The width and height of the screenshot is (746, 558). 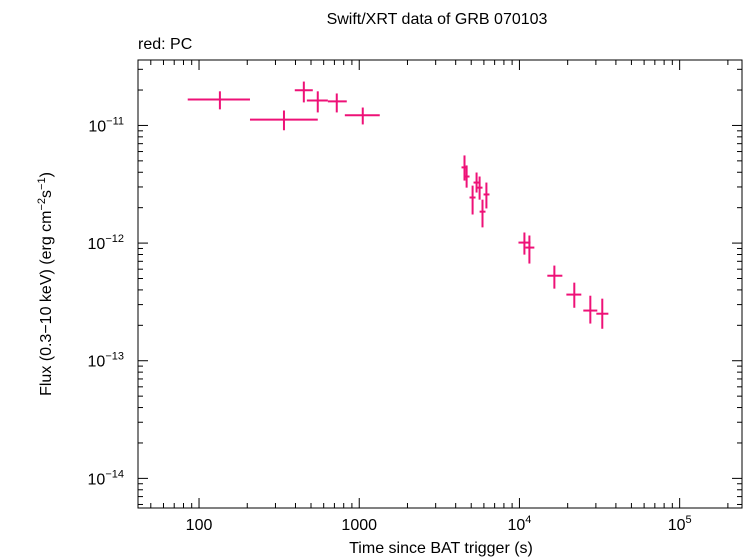 I want to click on y-tick-label: 10−13, so click(x=106, y=361).